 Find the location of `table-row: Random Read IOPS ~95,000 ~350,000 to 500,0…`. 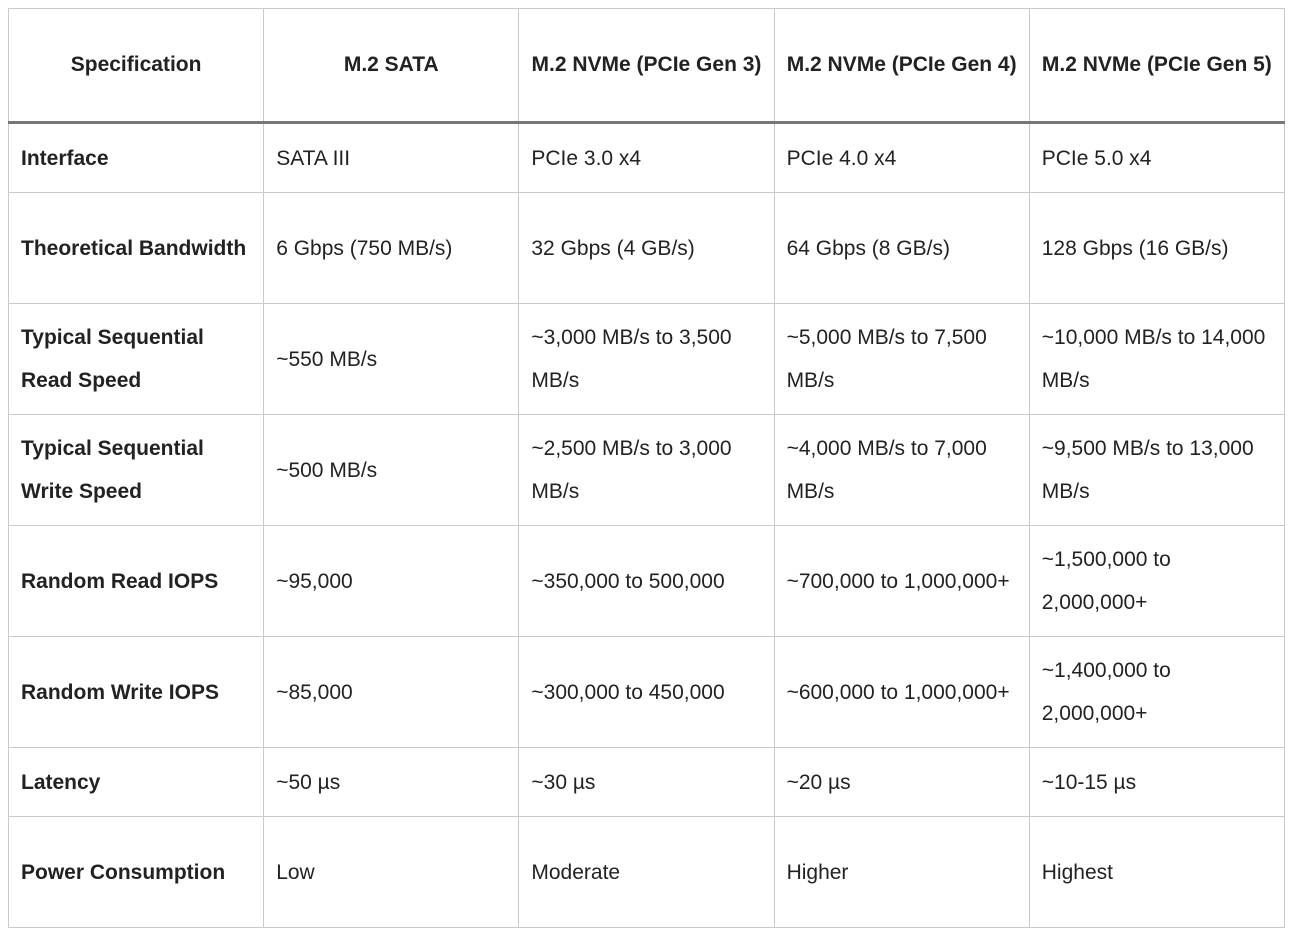

table-row: Random Read IOPS ~95,000 ~350,000 to 500,0… is located at coordinates (646, 581).